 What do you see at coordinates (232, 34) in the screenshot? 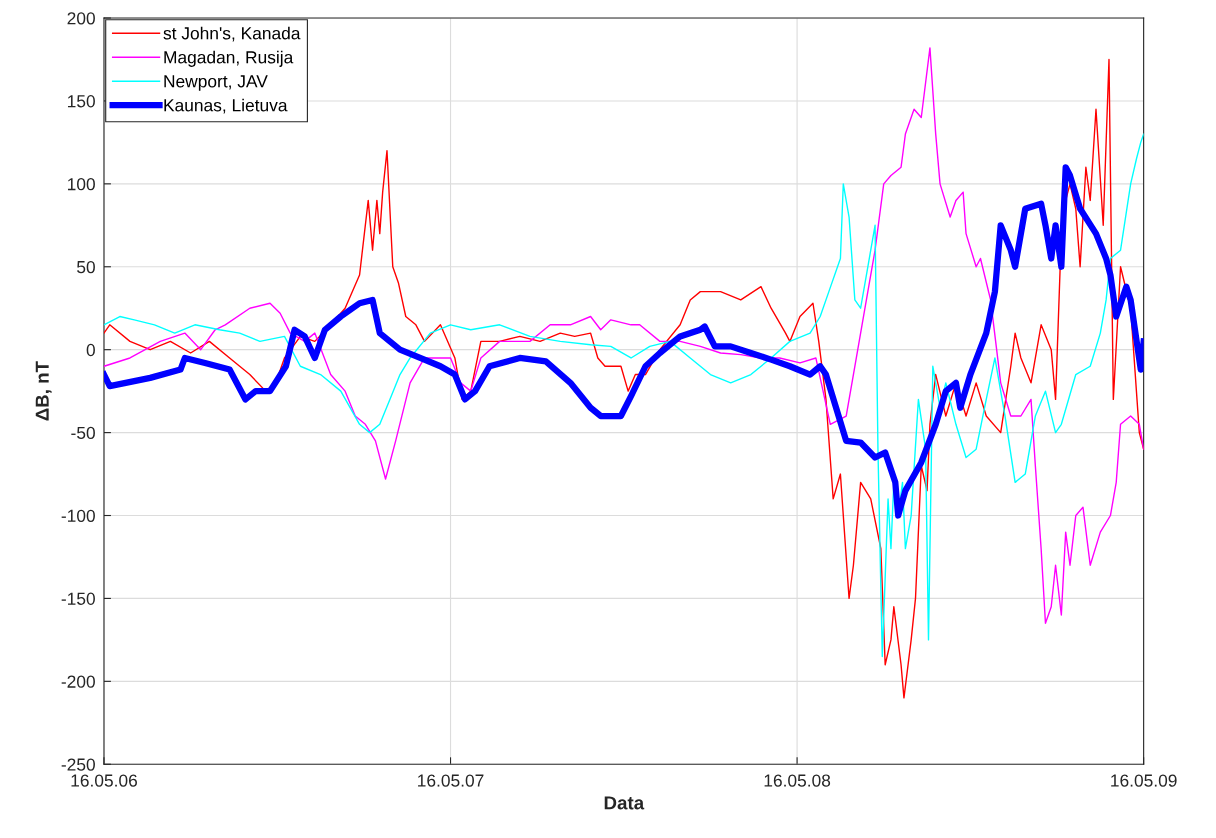
I see `legend-label: st John's, Kanada` at bounding box center [232, 34].